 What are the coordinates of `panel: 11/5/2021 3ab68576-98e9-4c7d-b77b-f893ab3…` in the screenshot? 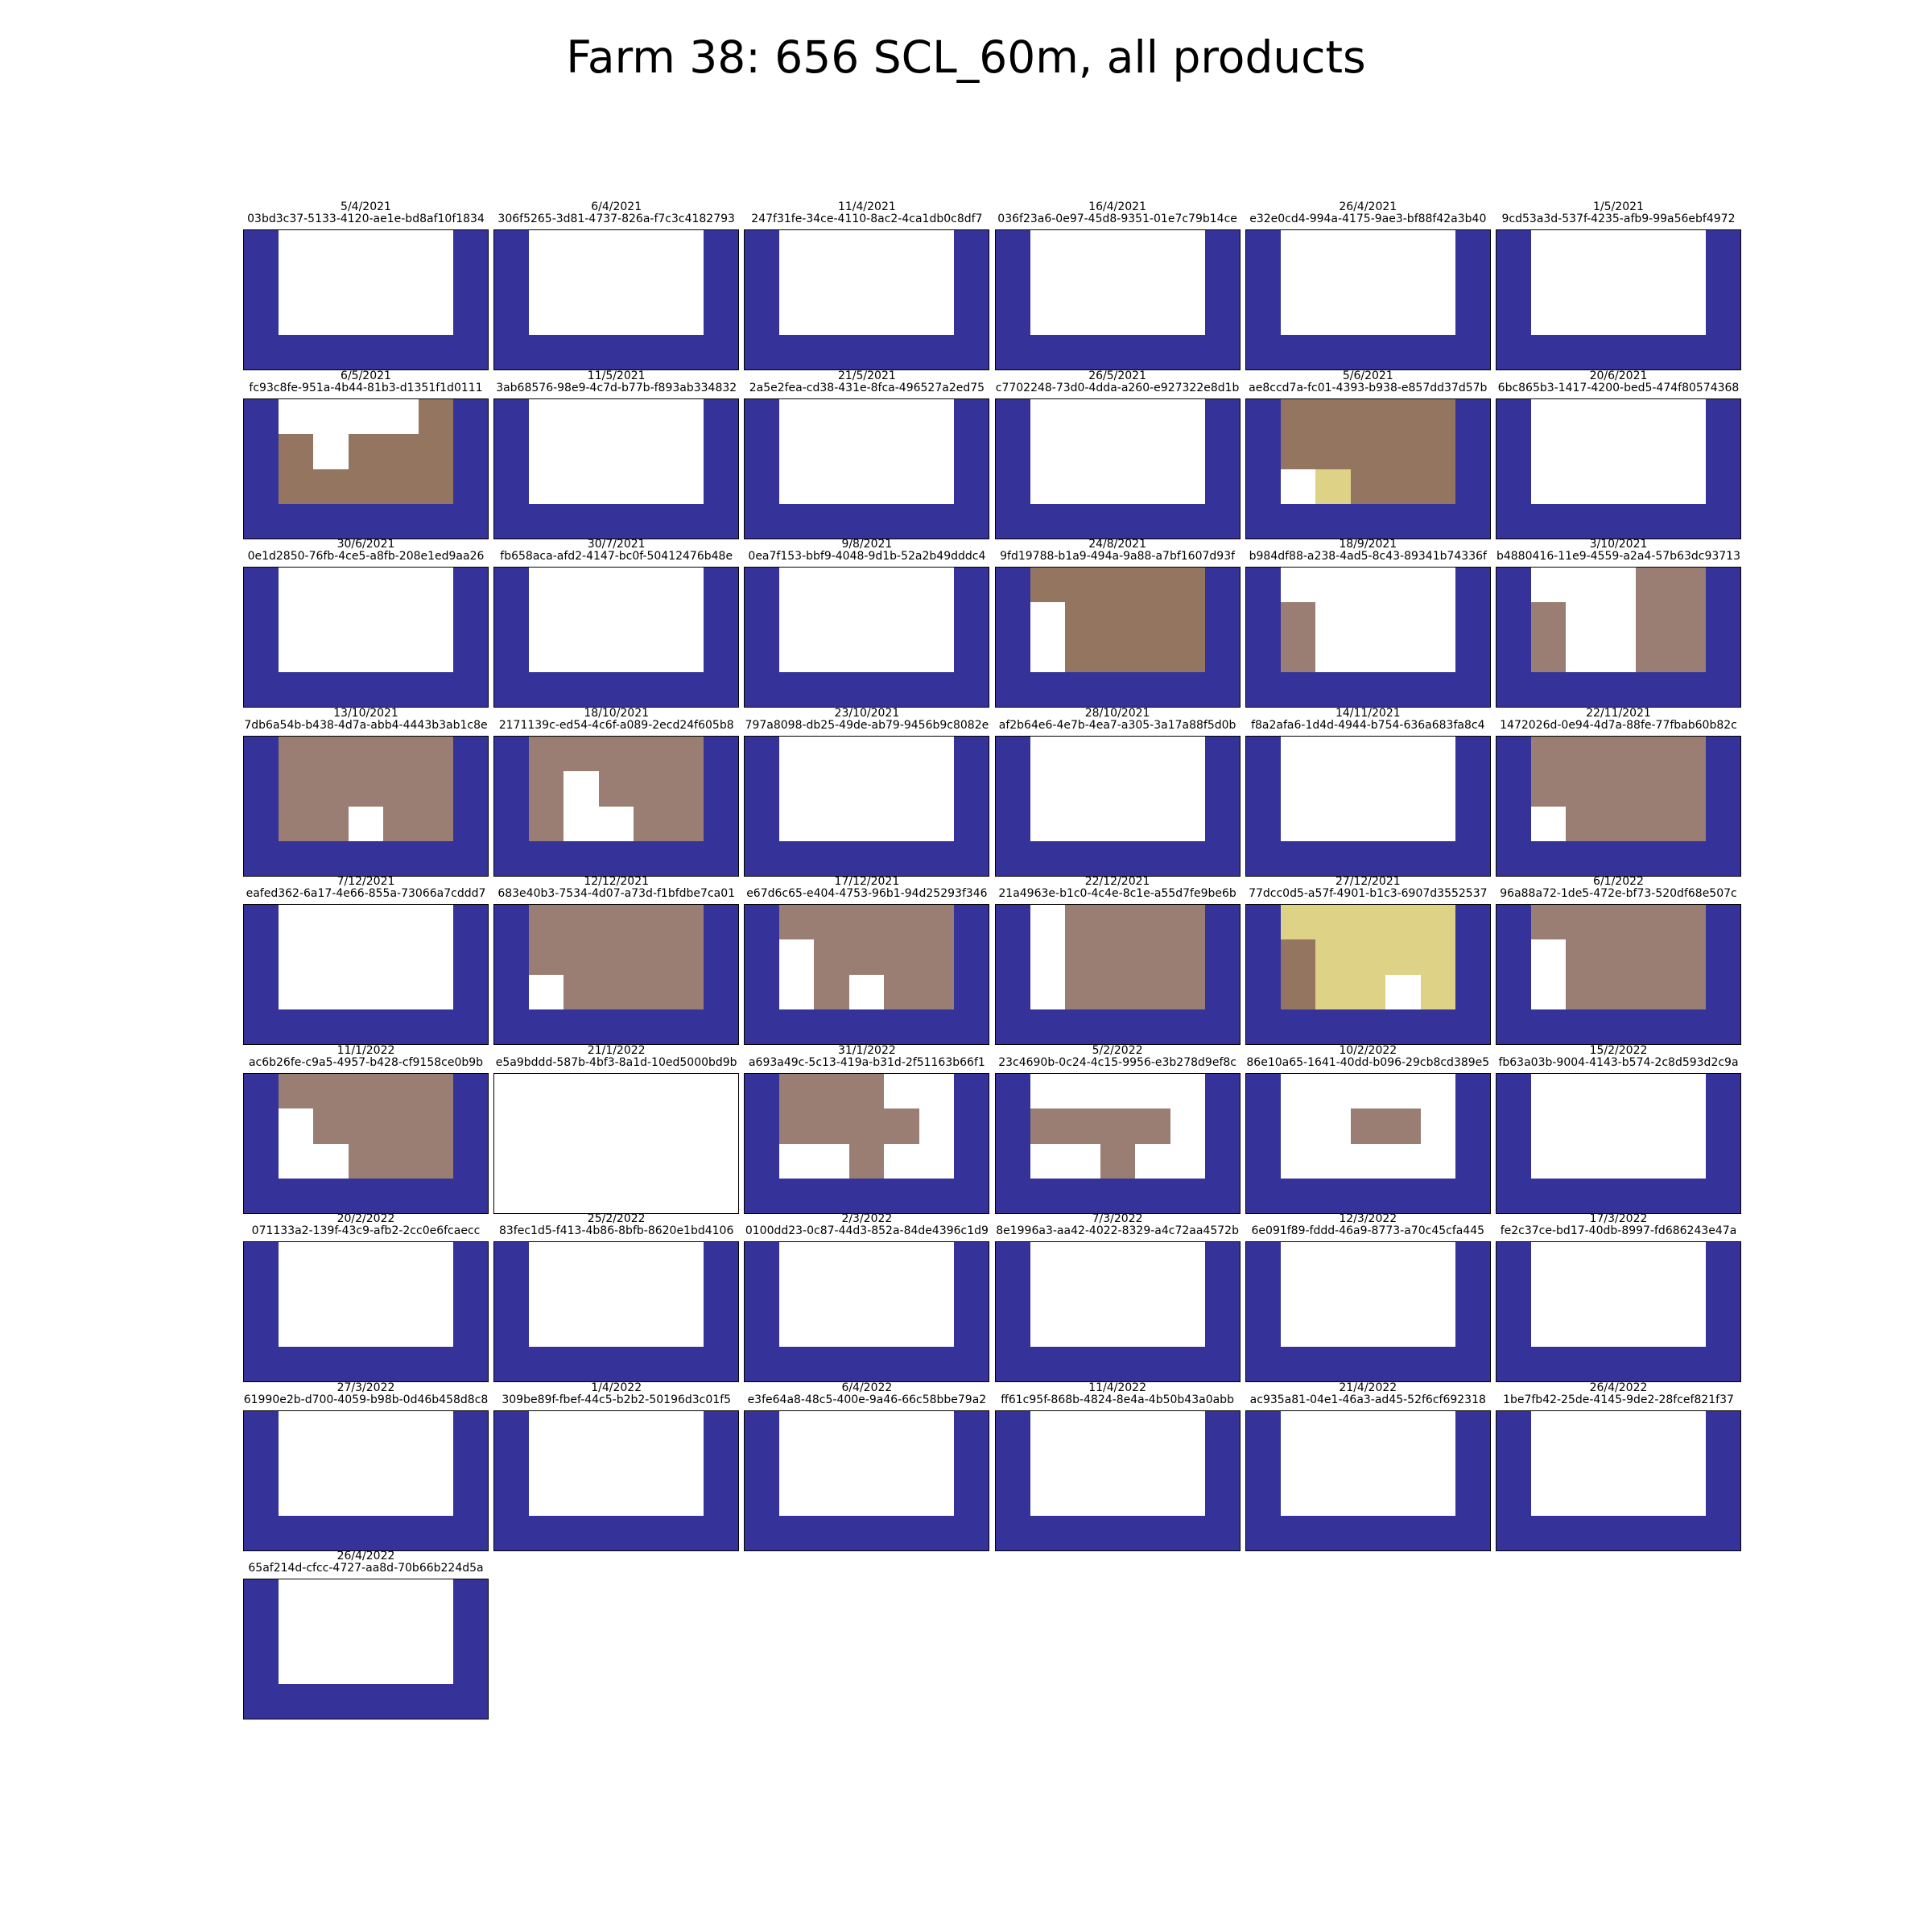 It's located at (616, 454).